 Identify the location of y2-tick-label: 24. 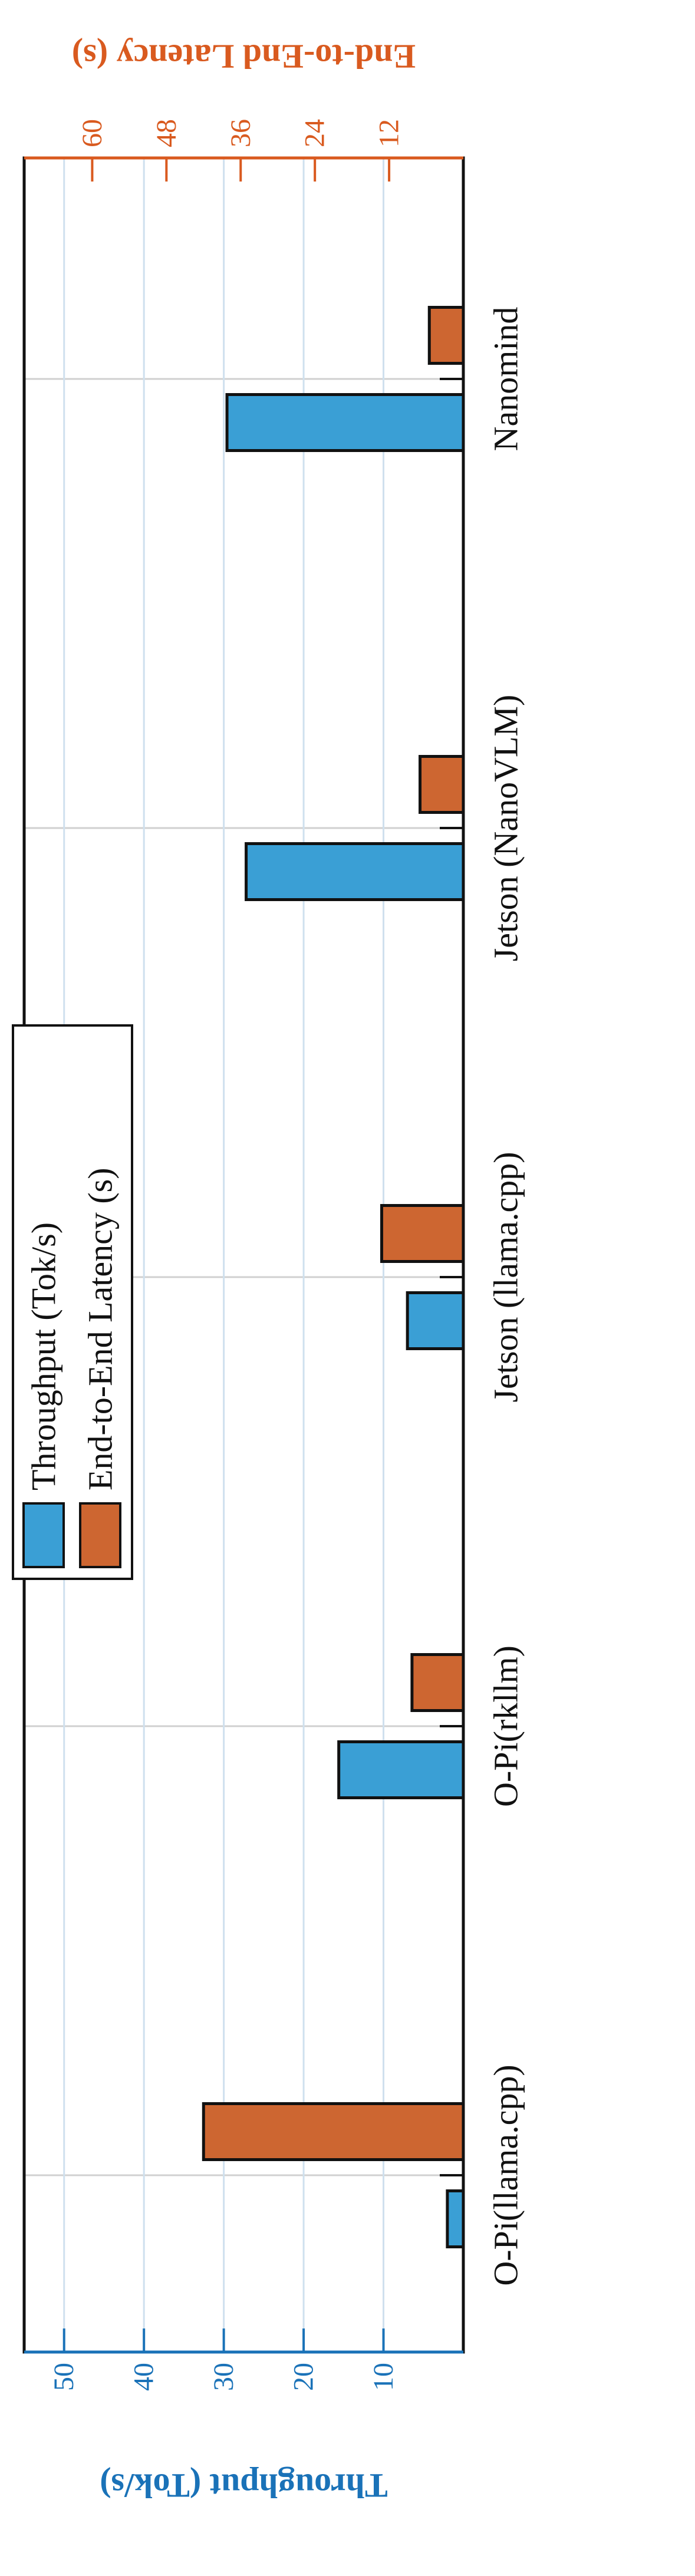
(315, 133).